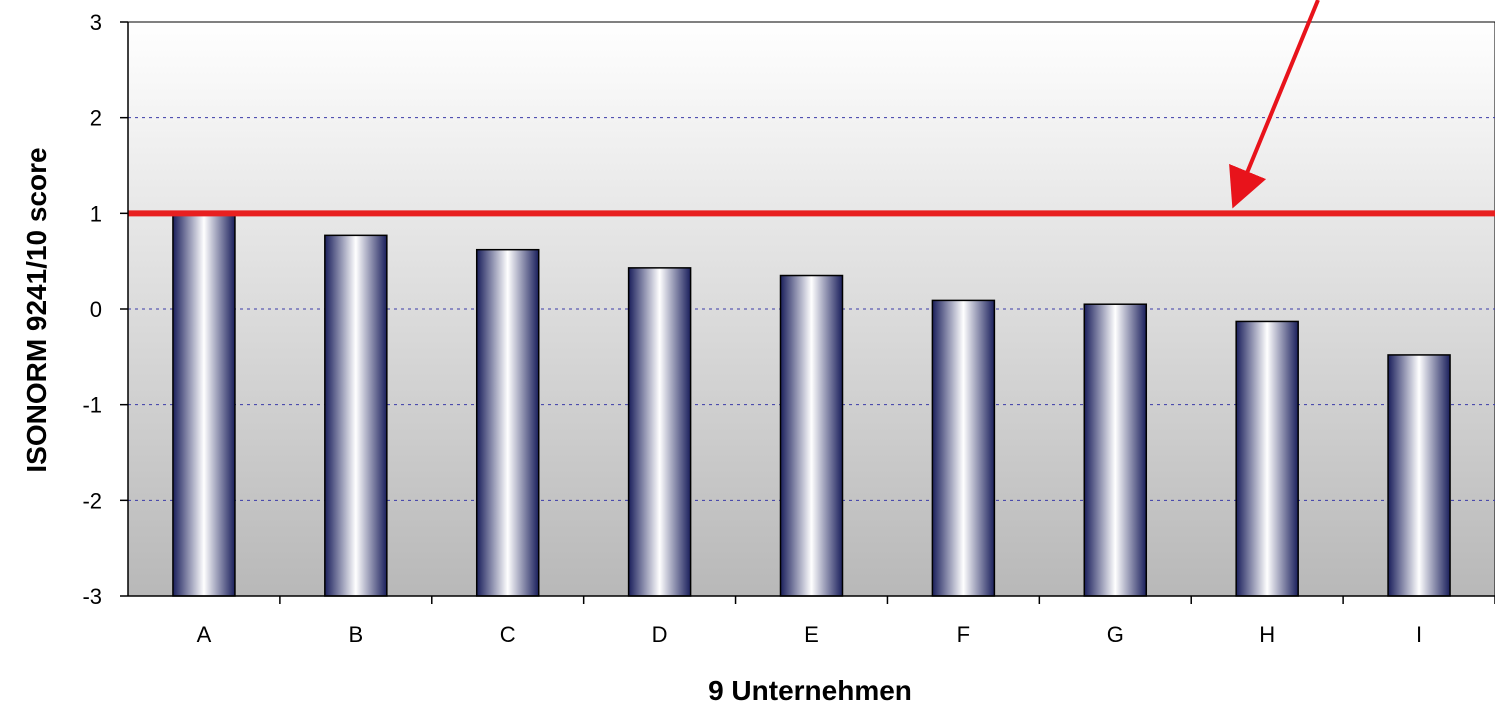 Image resolution: width=1495 pixels, height=712 pixels. What do you see at coordinates (811, 634) in the screenshot?
I see `x-tick-label: E` at bounding box center [811, 634].